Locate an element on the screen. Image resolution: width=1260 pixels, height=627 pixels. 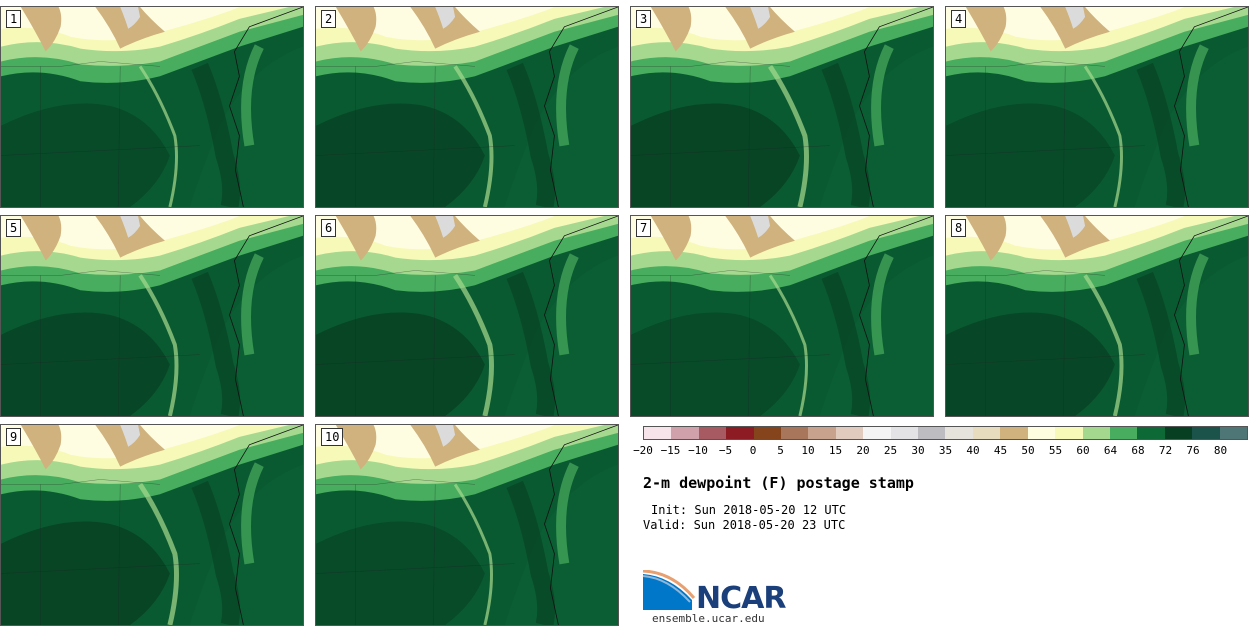
panel-number: 7 is located at coordinates (644, 228).